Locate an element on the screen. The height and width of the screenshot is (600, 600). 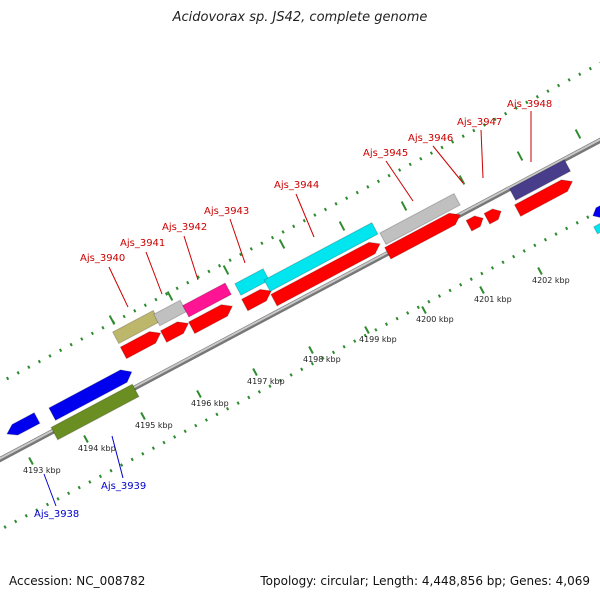
map-title: Acidovorax sp. JS42, complete genome is located at coordinates (300, 17).